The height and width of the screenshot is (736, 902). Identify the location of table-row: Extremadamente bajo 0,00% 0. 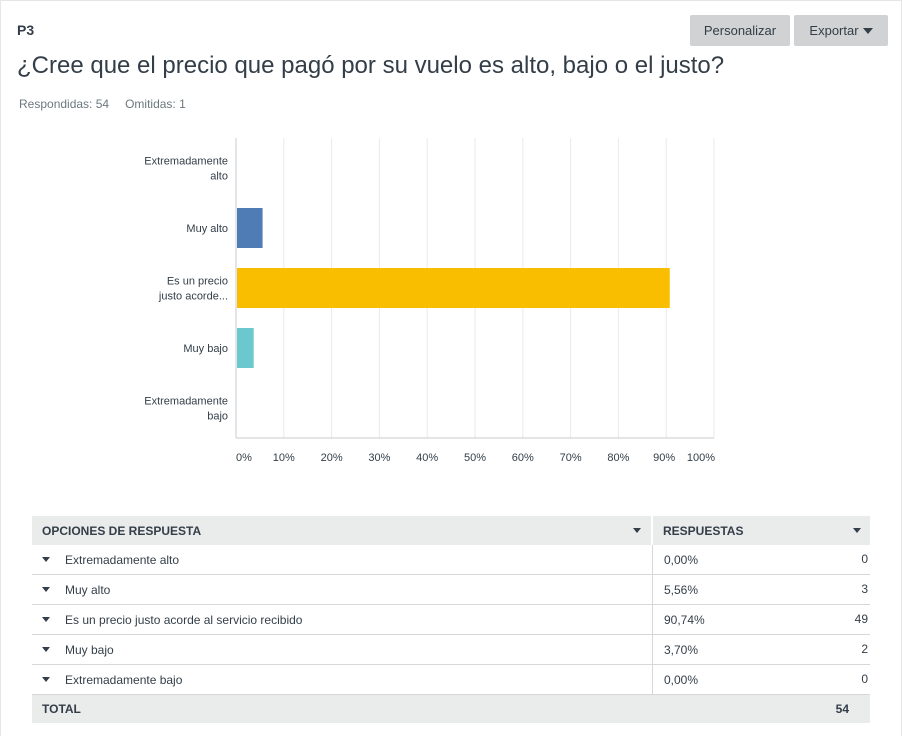
(451, 680).